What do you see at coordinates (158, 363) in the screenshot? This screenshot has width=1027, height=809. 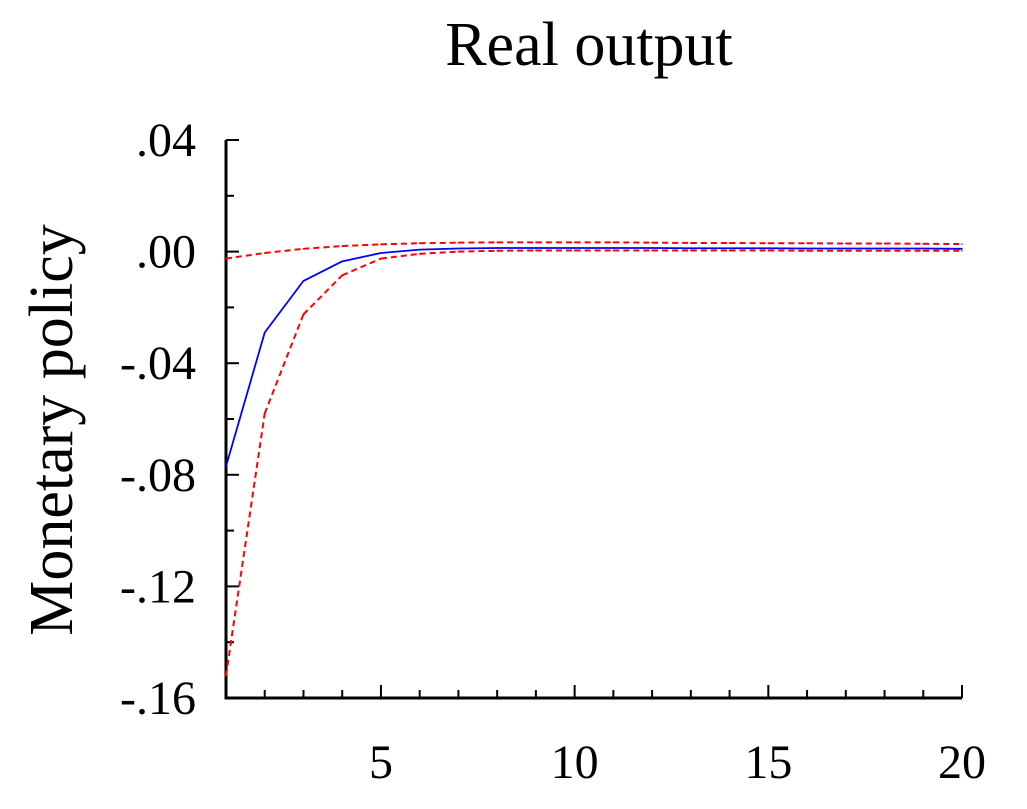 I see `y-tick-label: -.04` at bounding box center [158, 363].